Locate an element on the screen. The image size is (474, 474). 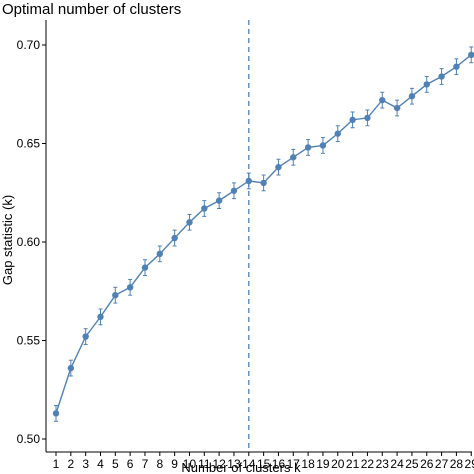
x-tick-label: 17 is located at coordinates (294, 464).